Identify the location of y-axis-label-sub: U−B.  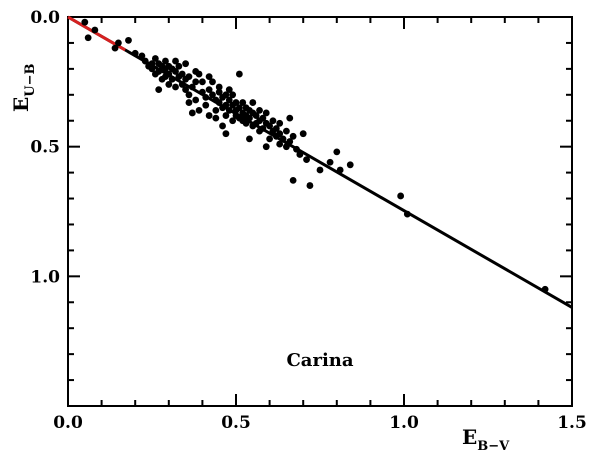
(30, 80).